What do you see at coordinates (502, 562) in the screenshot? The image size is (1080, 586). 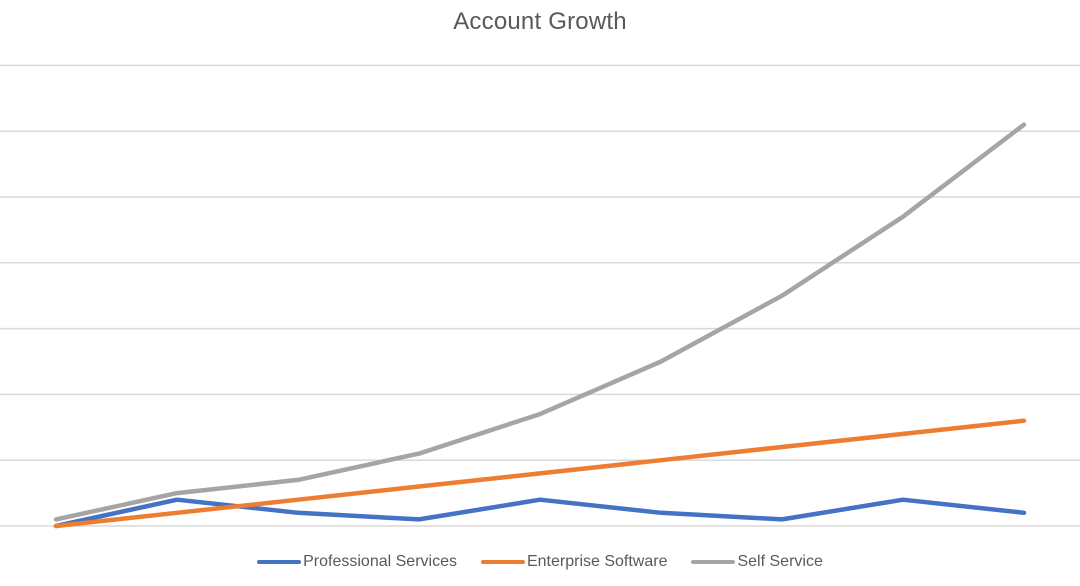 I see `legend-swatch-enterprise-software` at bounding box center [502, 562].